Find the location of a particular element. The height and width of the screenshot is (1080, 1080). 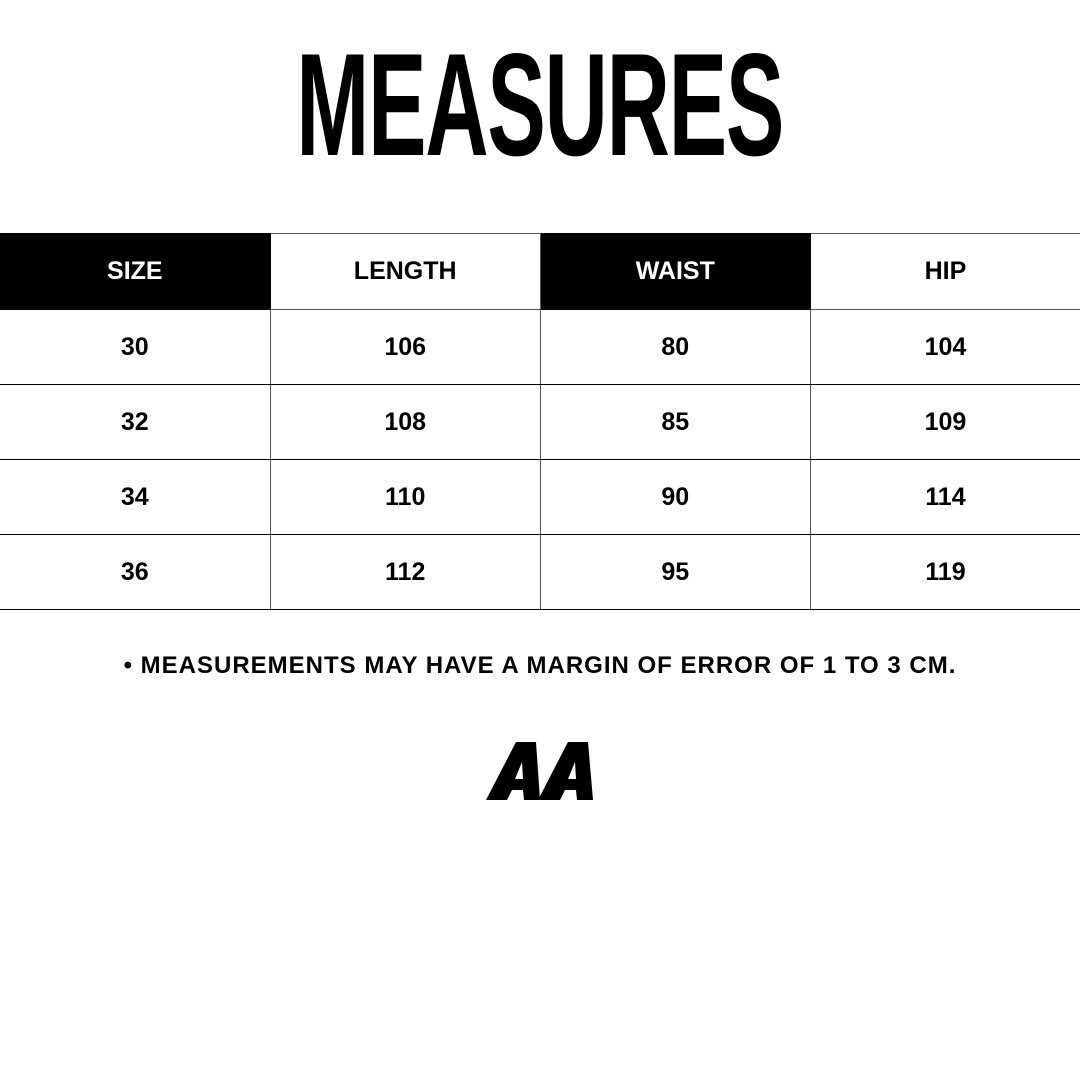

cell-size: 30 is located at coordinates (135, 347).